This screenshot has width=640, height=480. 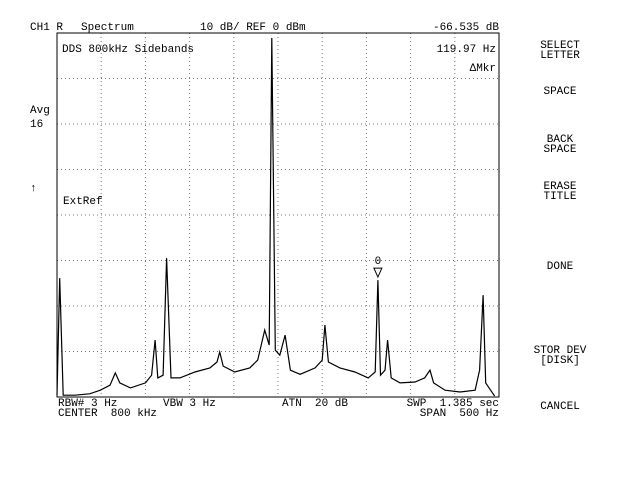 What do you see at coordinates (560, 140) in the screenshot?
I see `softkey-label: BACK` at bounding box center [560, 140].